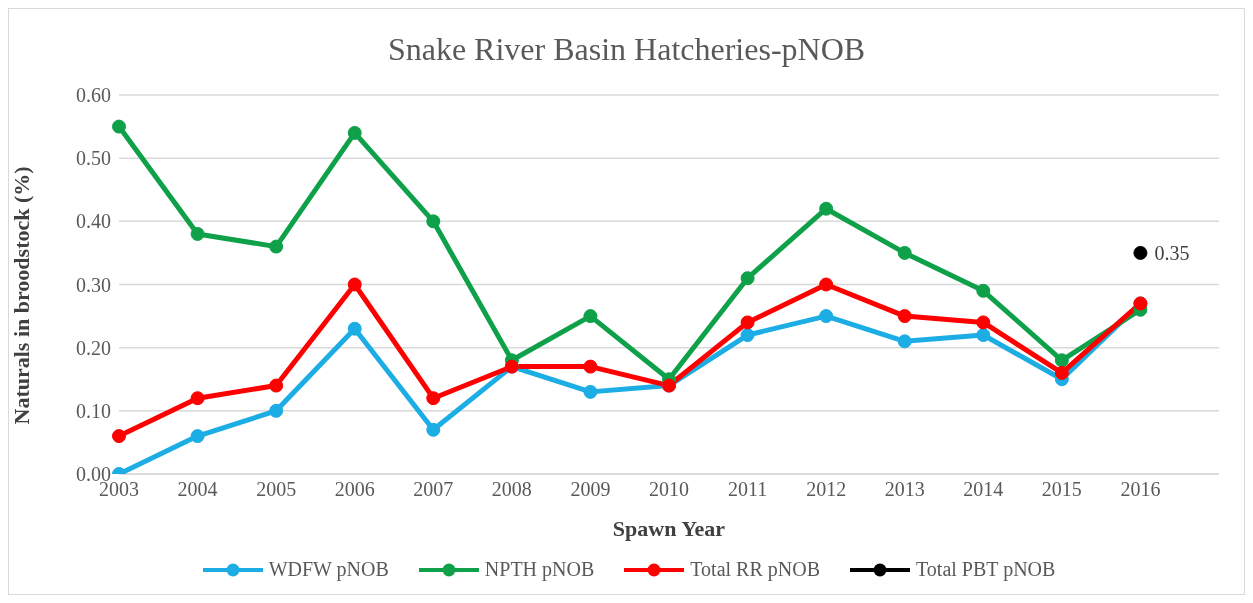  I want to click on y-tick-label: 0.30, so click(93, 284).